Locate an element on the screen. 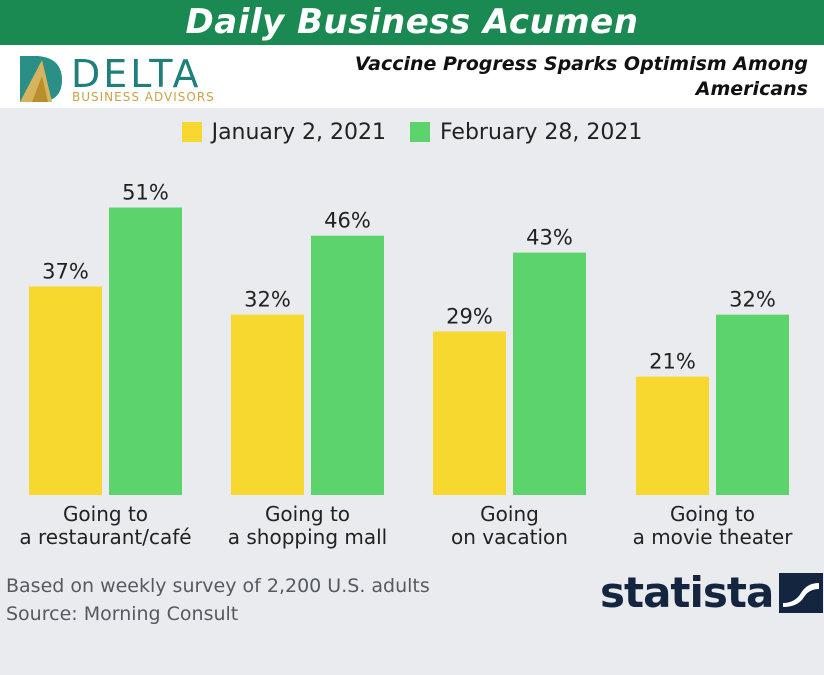  statista-logo-icon is located at coordinates (801, 593).